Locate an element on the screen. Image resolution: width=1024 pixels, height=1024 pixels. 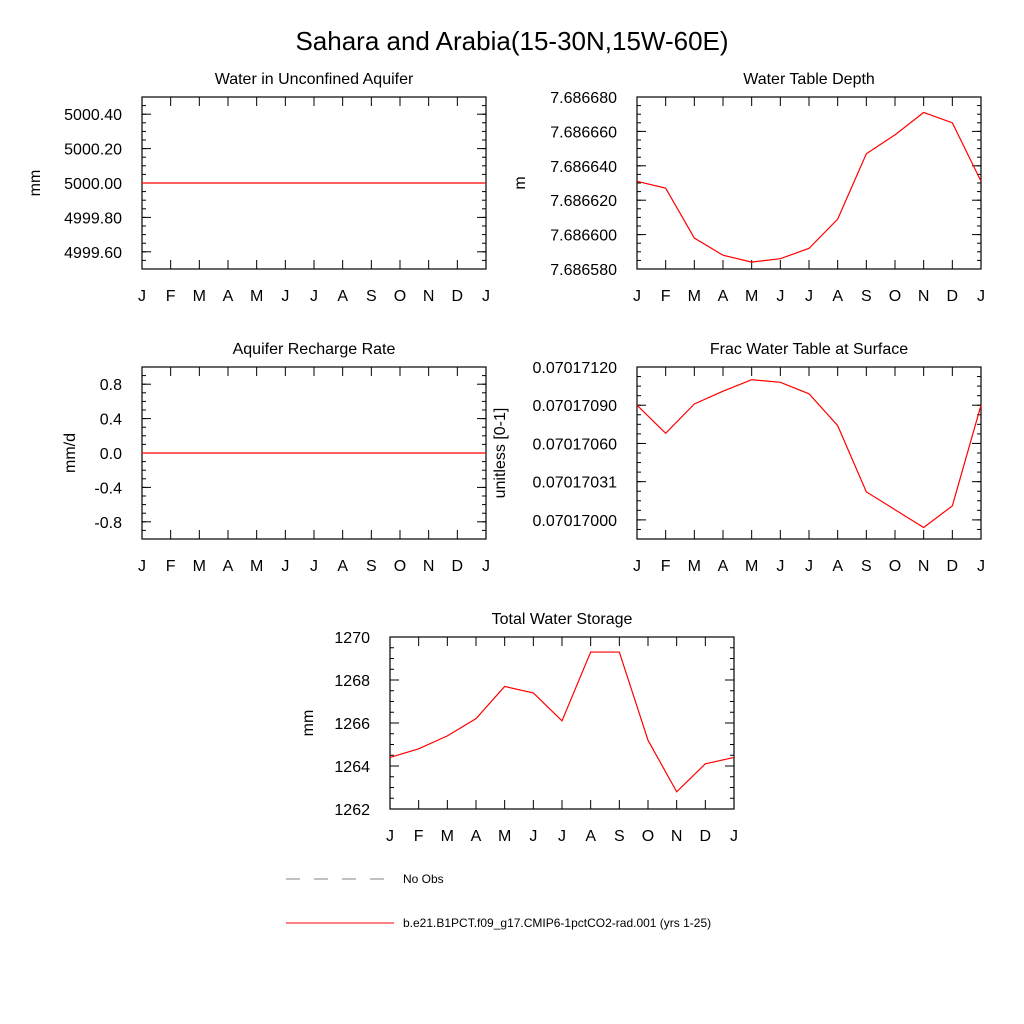
y-tick-label: 0.4 is located at coordinates (111, 420).